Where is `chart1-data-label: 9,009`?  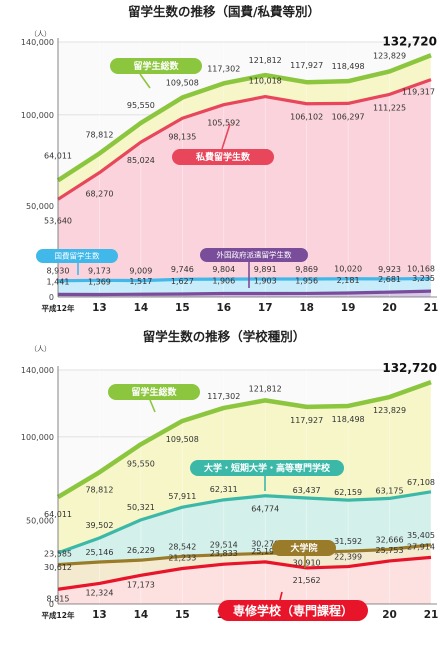 chart1-data-label: 9,009 is located at coordinates (140, 271).